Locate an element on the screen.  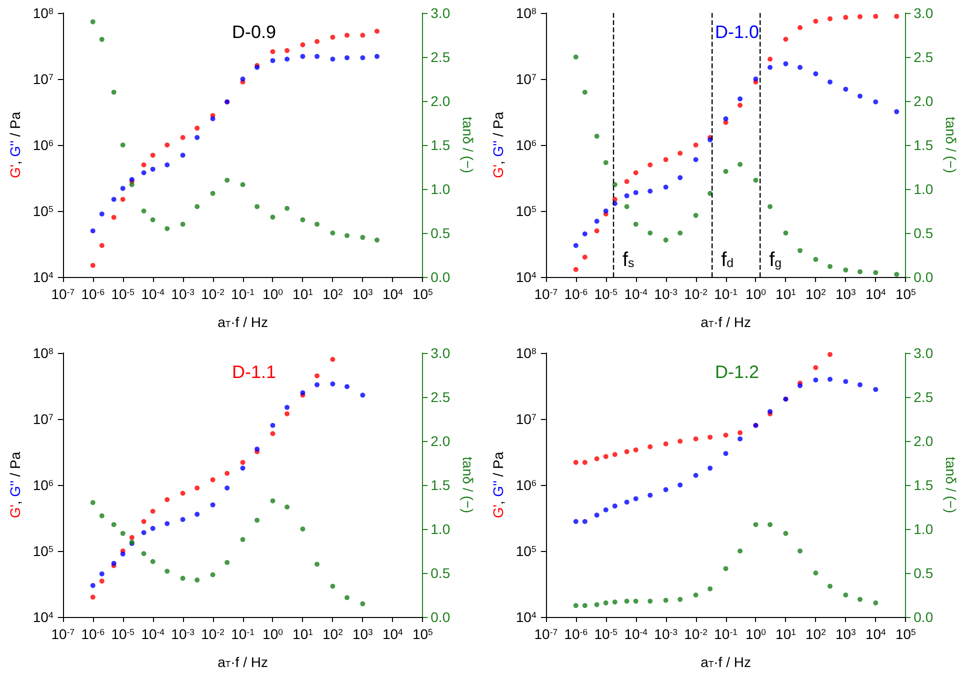
text: D-1.2 is located at coordinates (737, 372).